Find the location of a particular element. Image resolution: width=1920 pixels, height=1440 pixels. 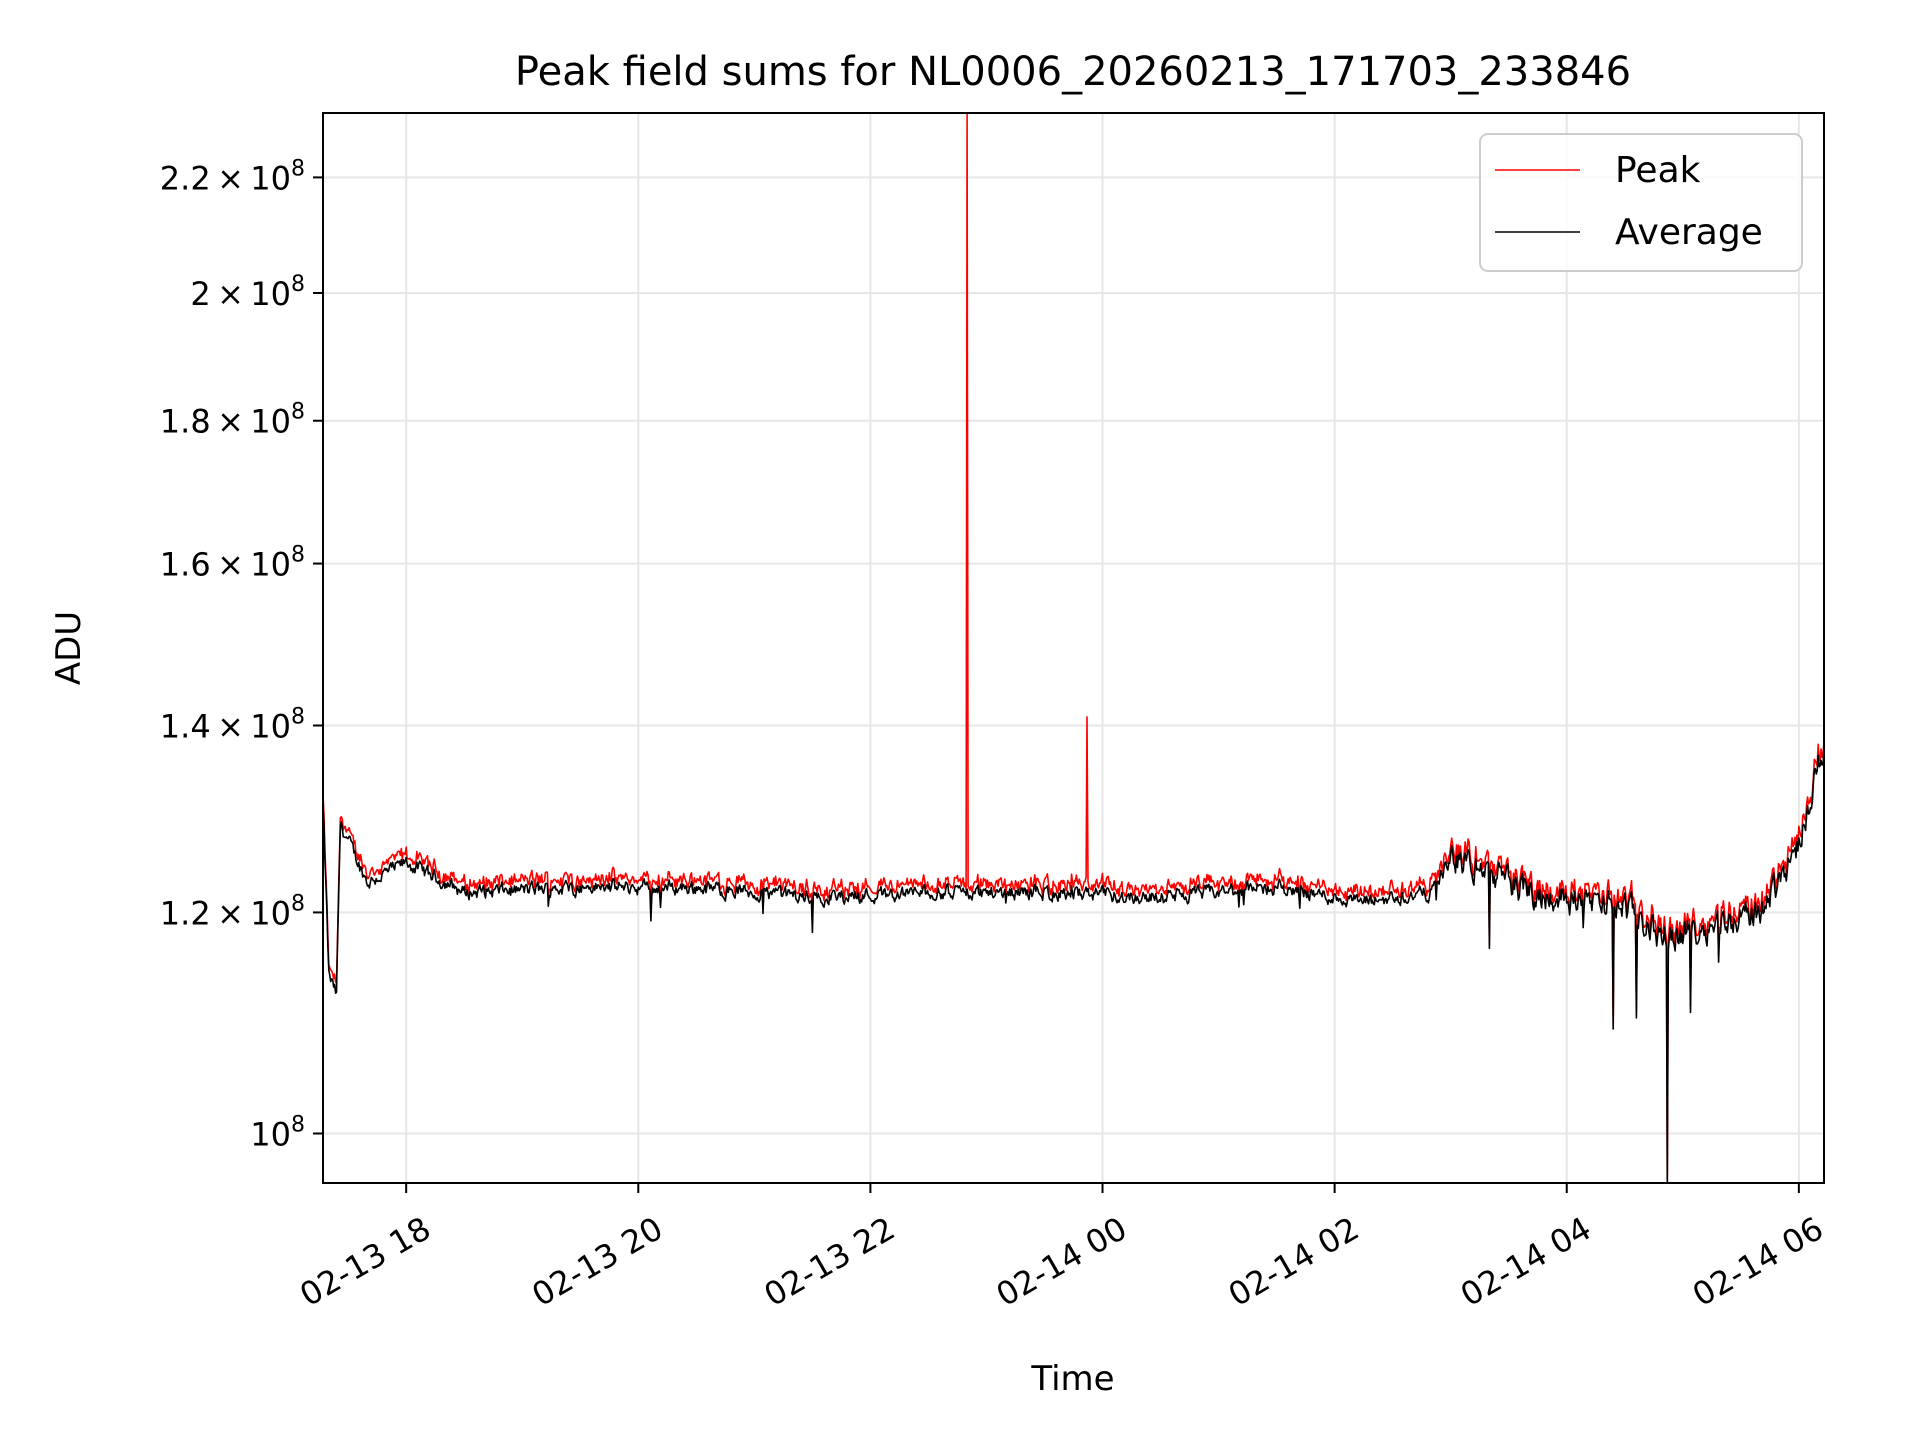

y-tick-label: 2 × 108 is located at coordinates (247, 292).